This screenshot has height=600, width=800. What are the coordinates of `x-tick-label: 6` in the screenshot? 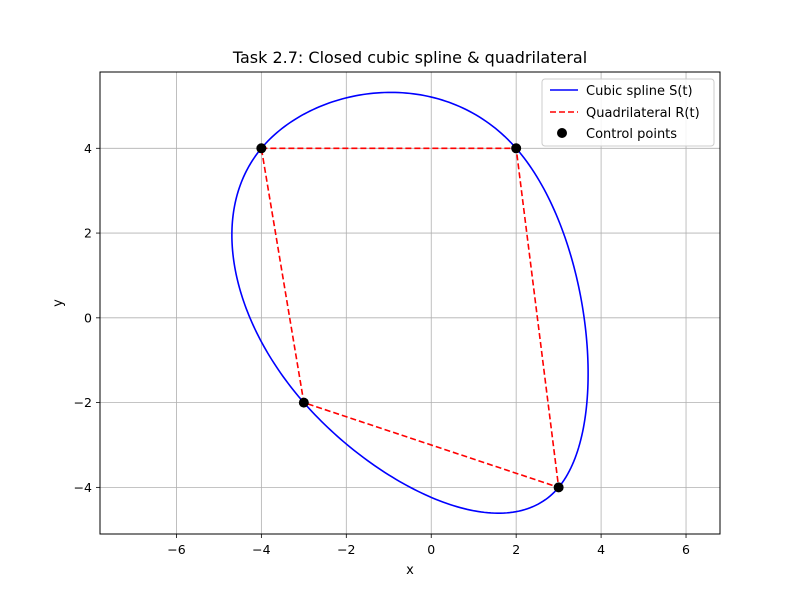 It's located at (686, 549).